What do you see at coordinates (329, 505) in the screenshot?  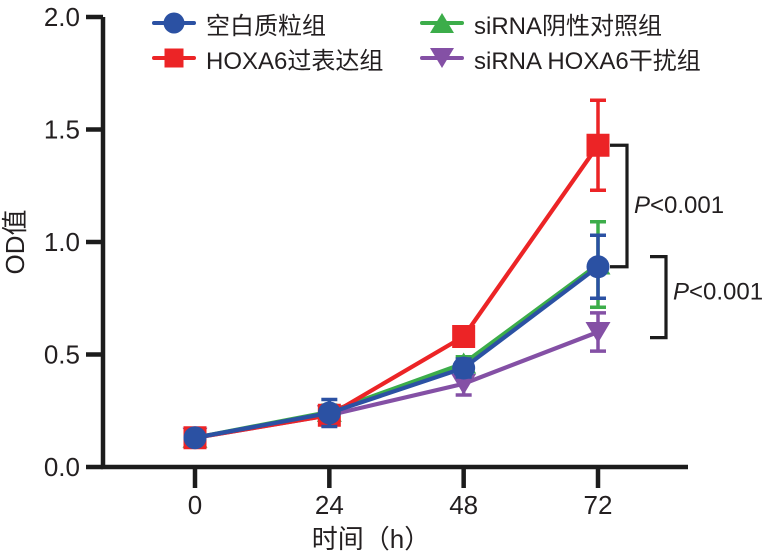 I see `x-tick-label: 24` at bounding box center [329, 505].